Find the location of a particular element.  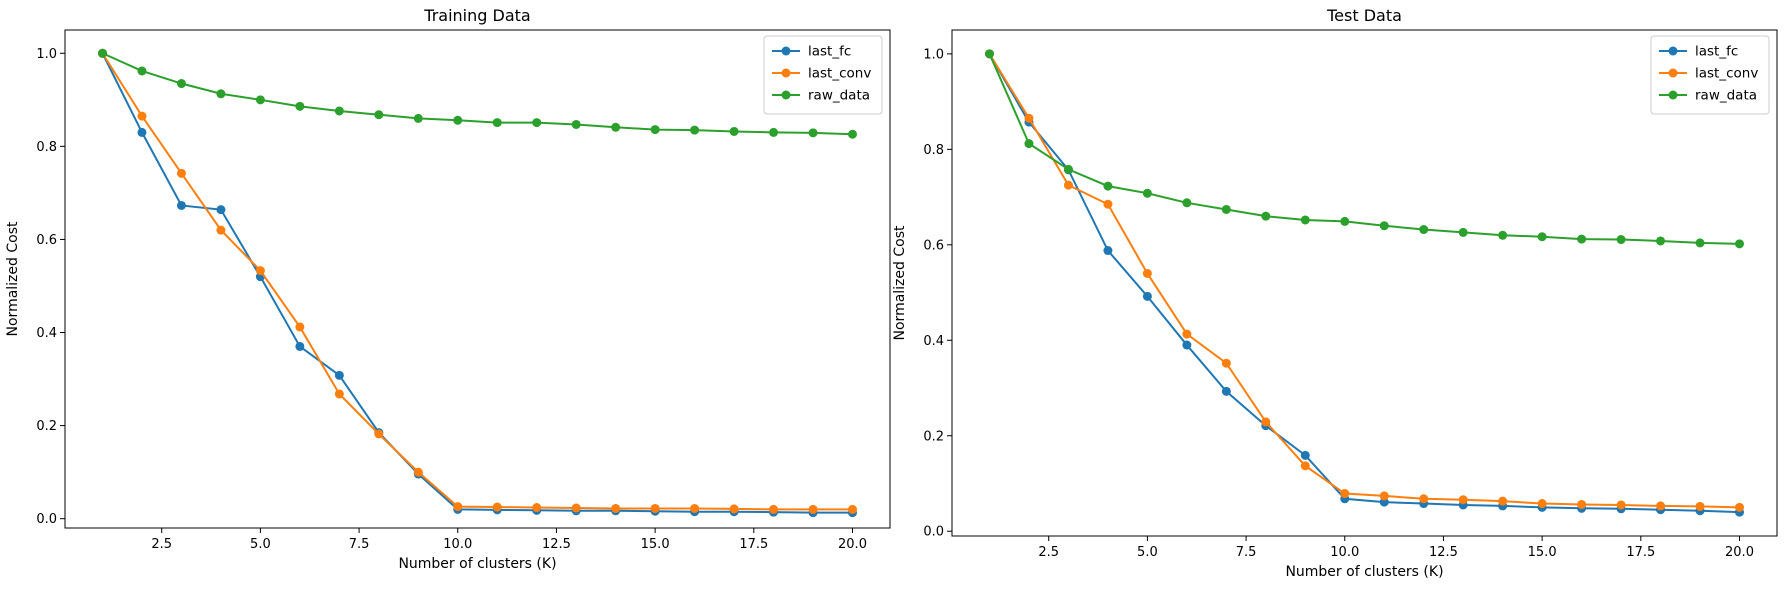

x-tick-label: 12.5 is located at coordinates (556, 544).